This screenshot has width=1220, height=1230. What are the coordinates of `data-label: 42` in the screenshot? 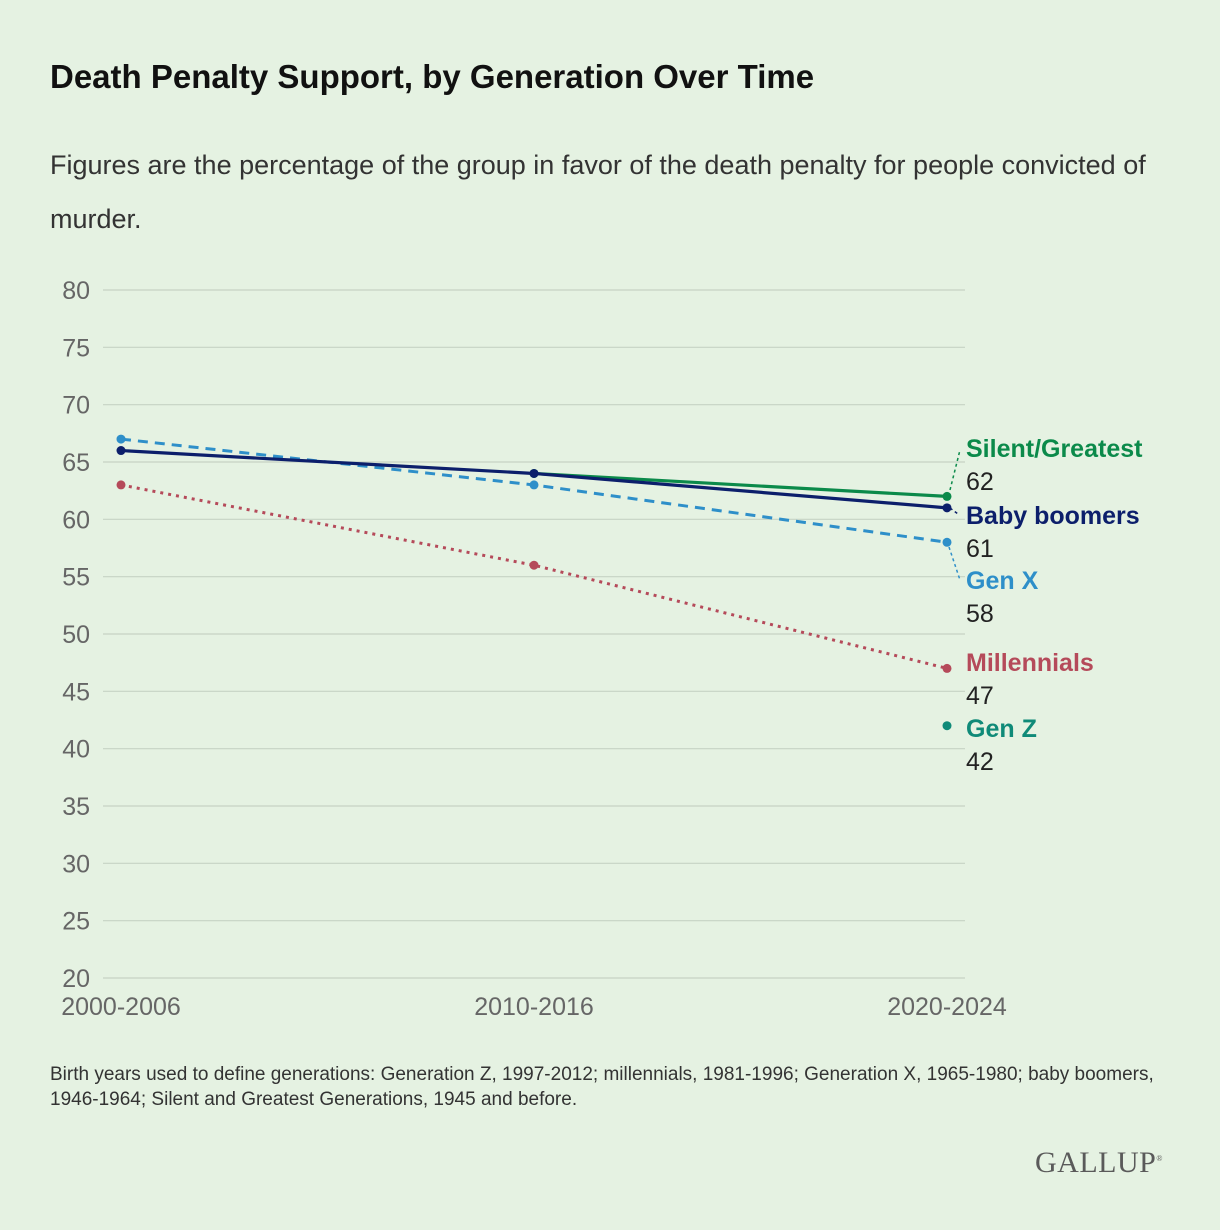 It's located at (980, 762).